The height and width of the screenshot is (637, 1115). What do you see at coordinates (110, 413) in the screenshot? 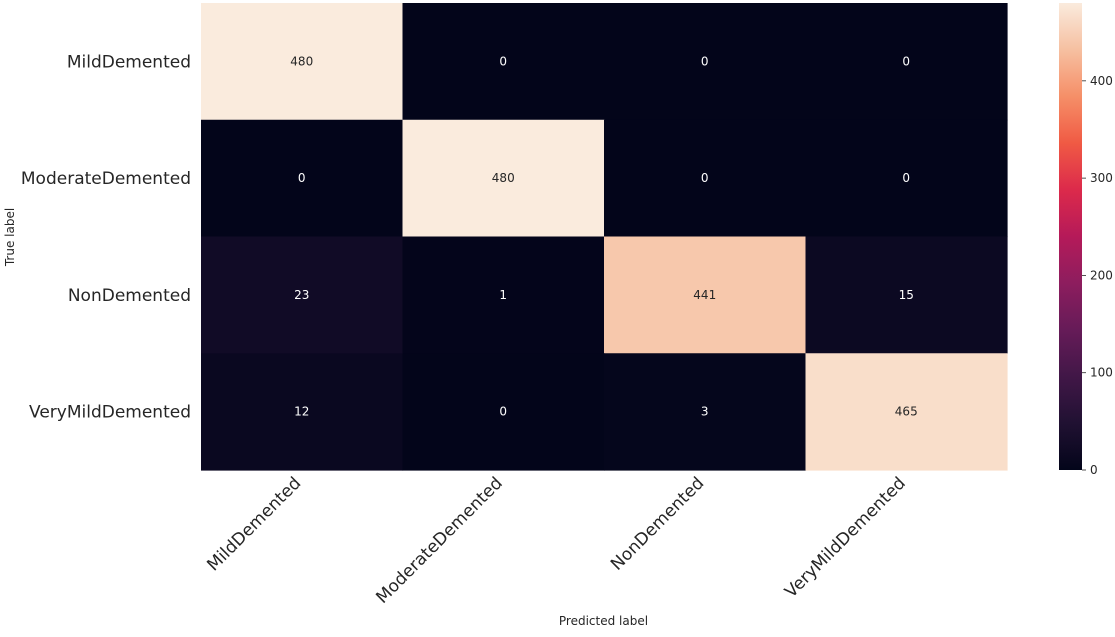
I see `y-tick-label: VeryMildDemented` at bounding box center [110, 413].